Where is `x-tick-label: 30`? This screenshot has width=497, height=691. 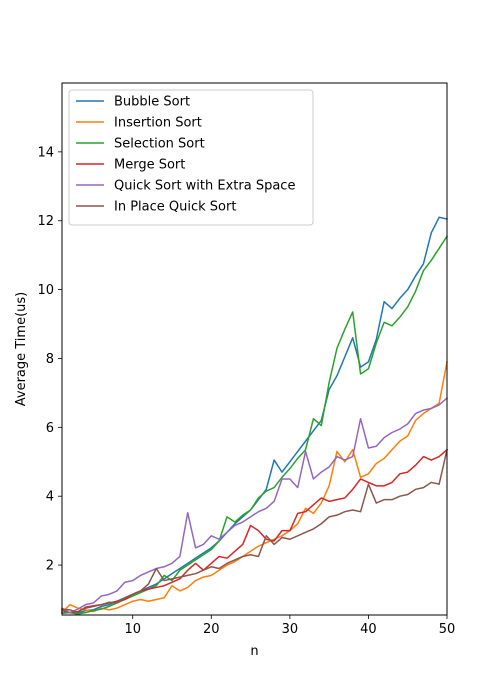
x-tick-label: 30 is located at coordinates (290, 629).